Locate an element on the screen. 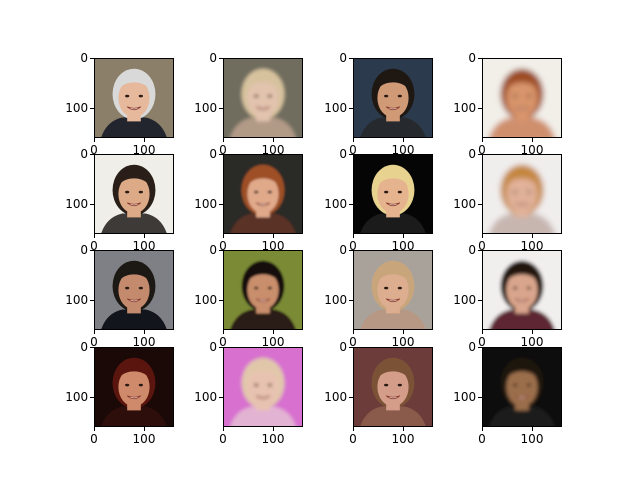 The height and width of the screenshot is (480, 640). subplot-6: 0 100 0 100 is located at coordinates (248, 200).